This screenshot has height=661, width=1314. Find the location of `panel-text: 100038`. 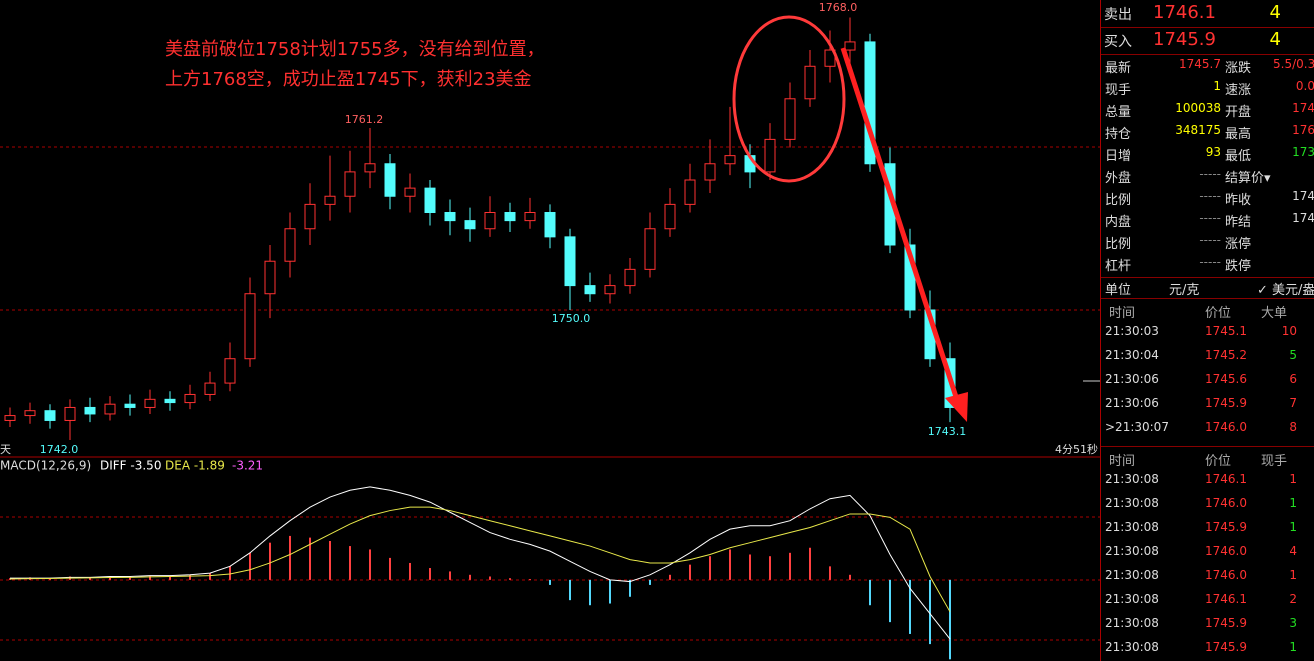

panel-text: 100038 is located at coordinates (1198, 108).